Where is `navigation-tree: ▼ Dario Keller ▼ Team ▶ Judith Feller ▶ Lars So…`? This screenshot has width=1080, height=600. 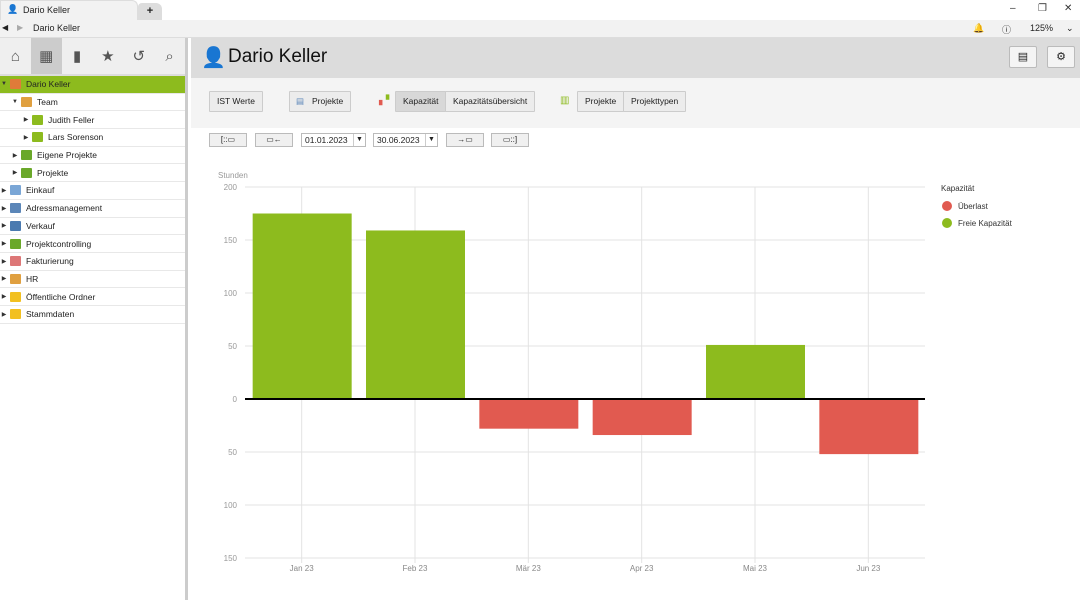
navigation-tree: ▼ Dario Keller ▼ Team ▶ Judith Feller ▶ Lars So… is located at coordinates (92, 200).